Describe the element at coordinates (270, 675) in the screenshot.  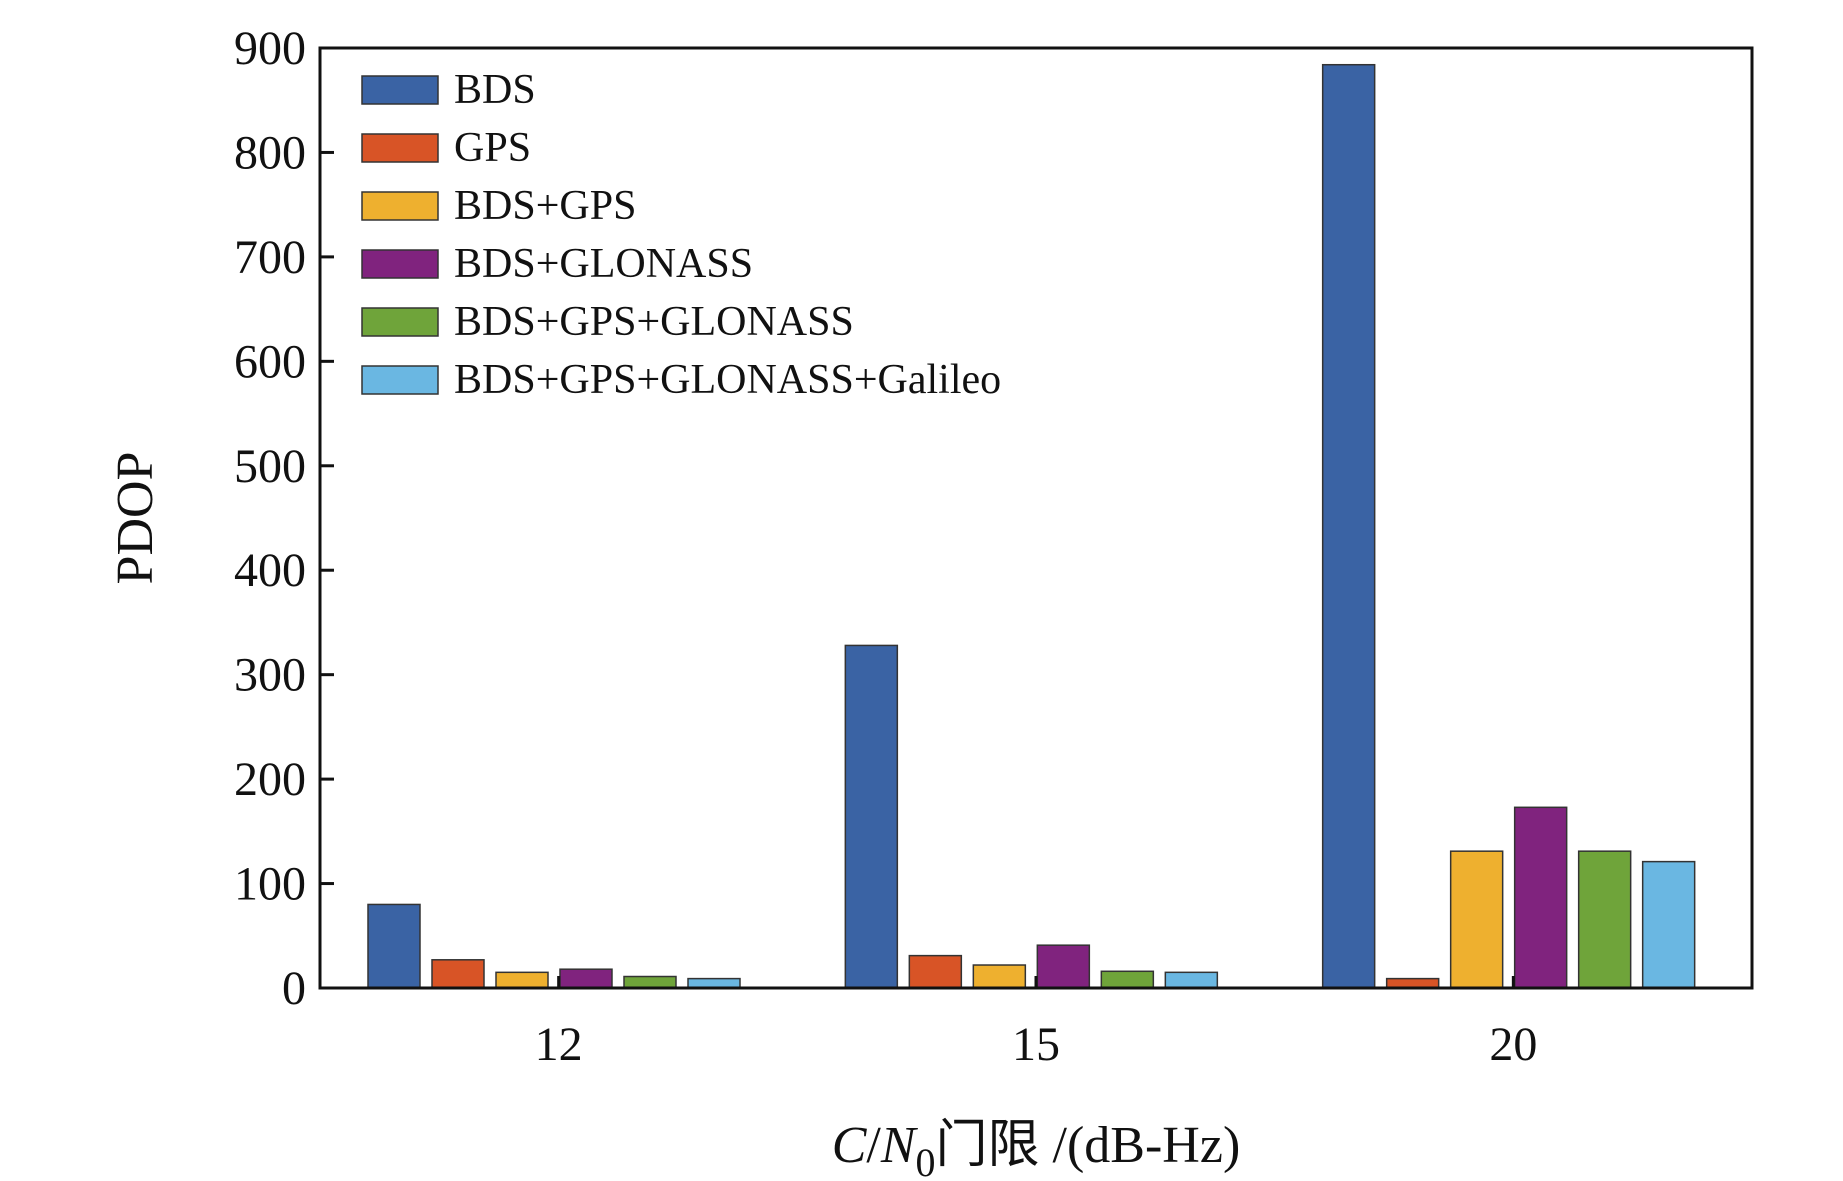
I see `y-tick-label: 300` at that location.